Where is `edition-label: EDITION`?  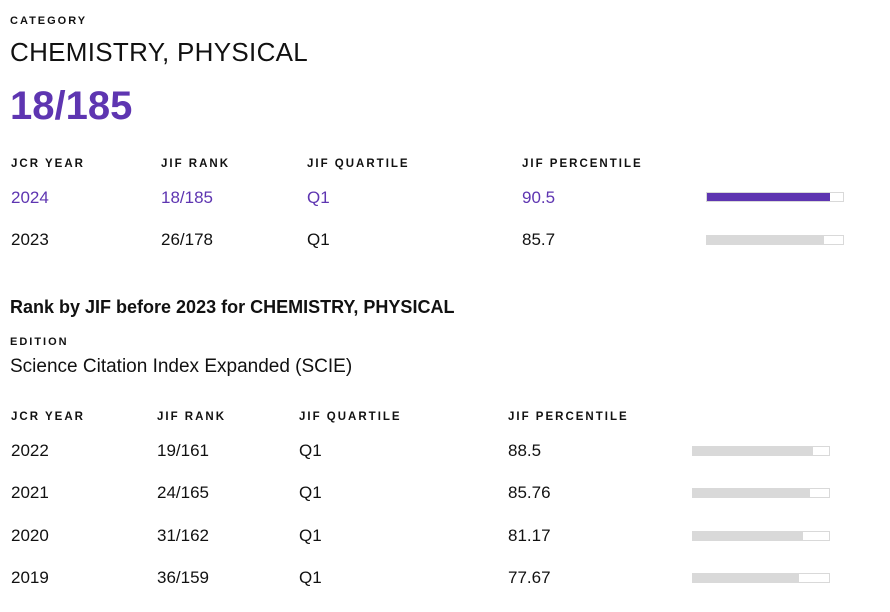 edition-label: EDITION is located at coordinates (39, 342).